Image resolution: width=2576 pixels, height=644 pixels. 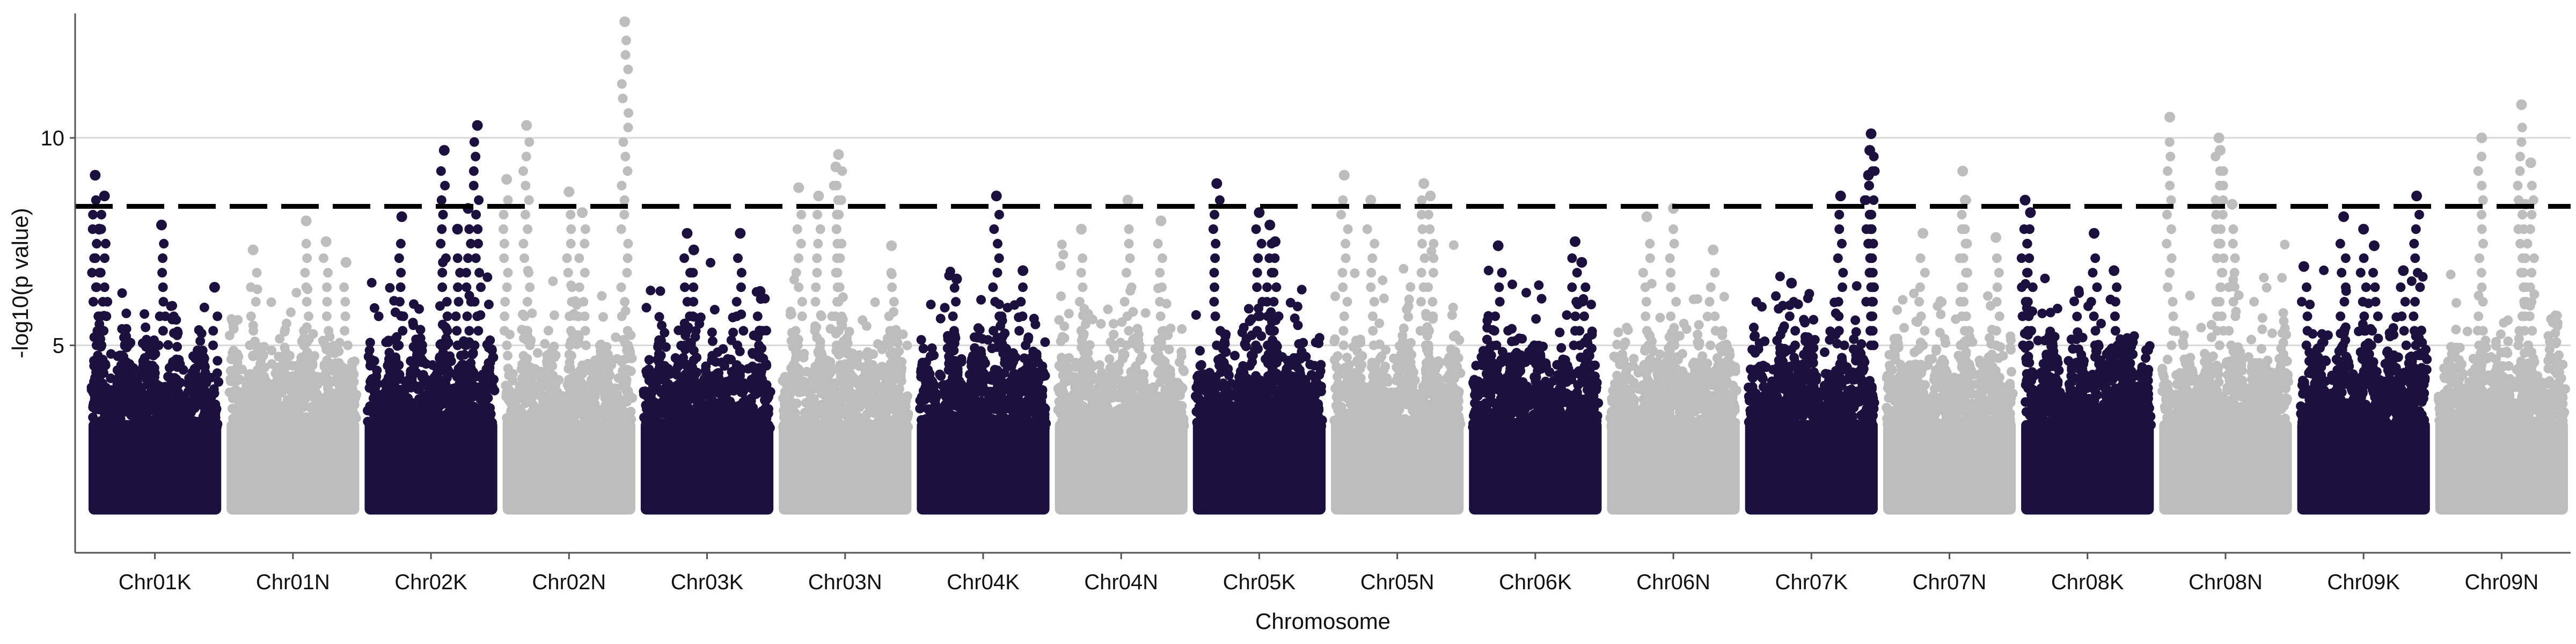 What do you see at coordinates (293, 365) in the screenshot?
I see `chromosome-points-Chr01N` at bounding box center [293, 365].